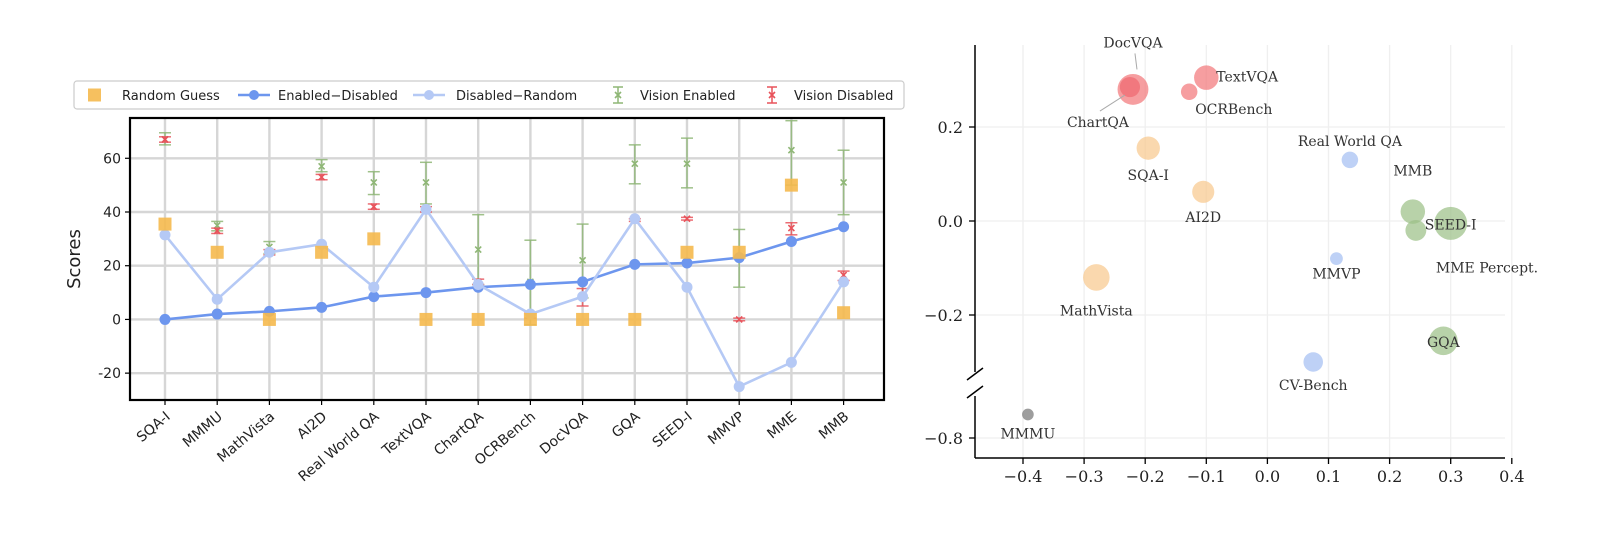 Image resolution: width=1600 pixels, height=540 pixels. I want to click on legend-label: Disabled−Random, so click(516, 96).